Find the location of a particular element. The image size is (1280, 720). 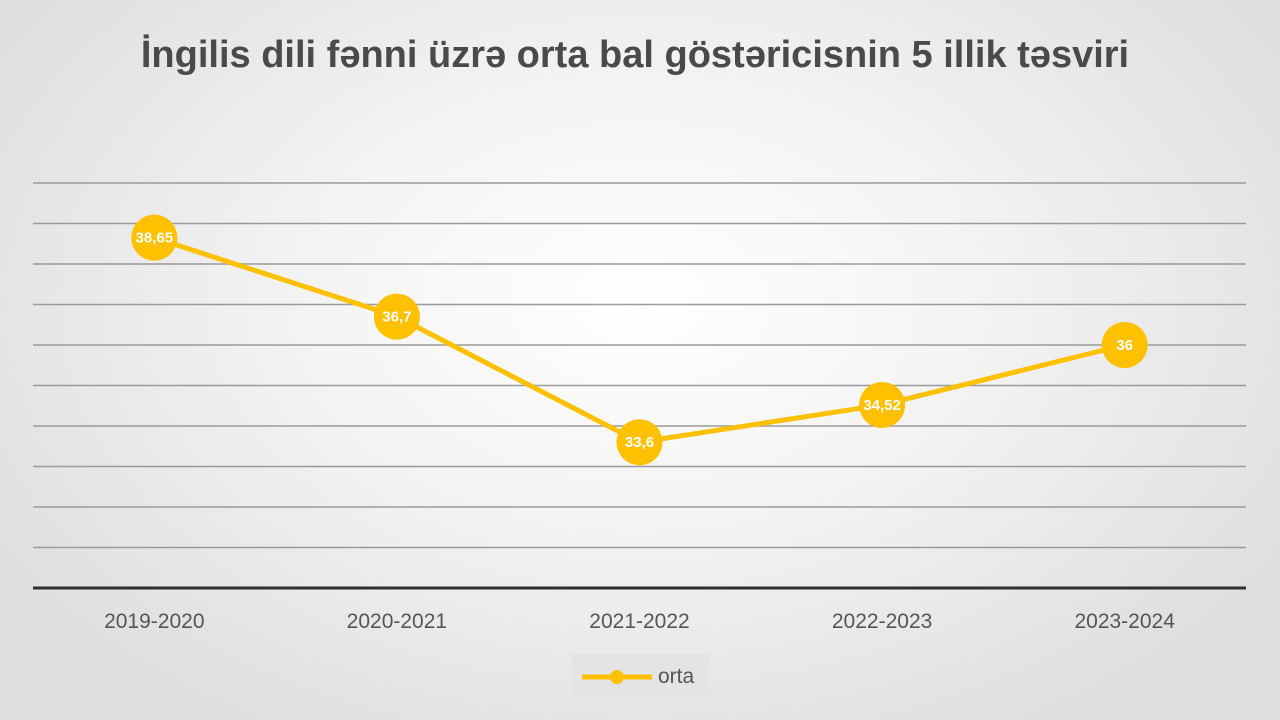

x-tick-label: 2023-2024 is located at coordinates (1124, 621).